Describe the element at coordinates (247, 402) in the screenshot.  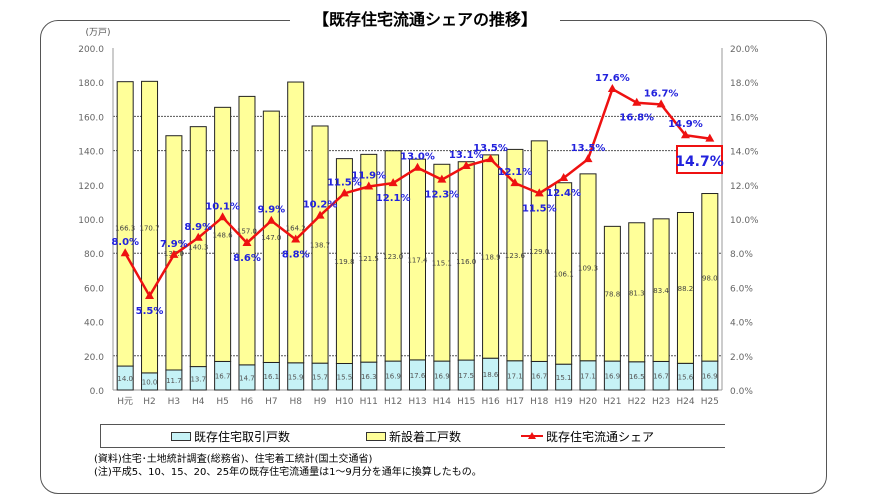
I see `x-tick-label: H6` at that location.